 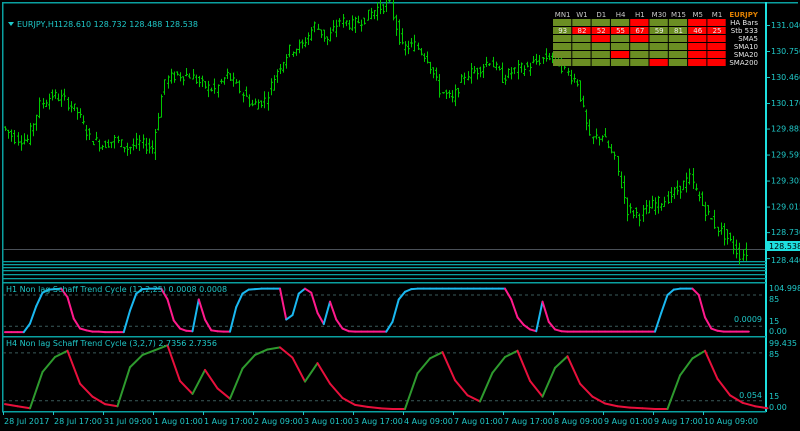 I want to click on ind1-85-label: 85, so click(x=774, y=299).